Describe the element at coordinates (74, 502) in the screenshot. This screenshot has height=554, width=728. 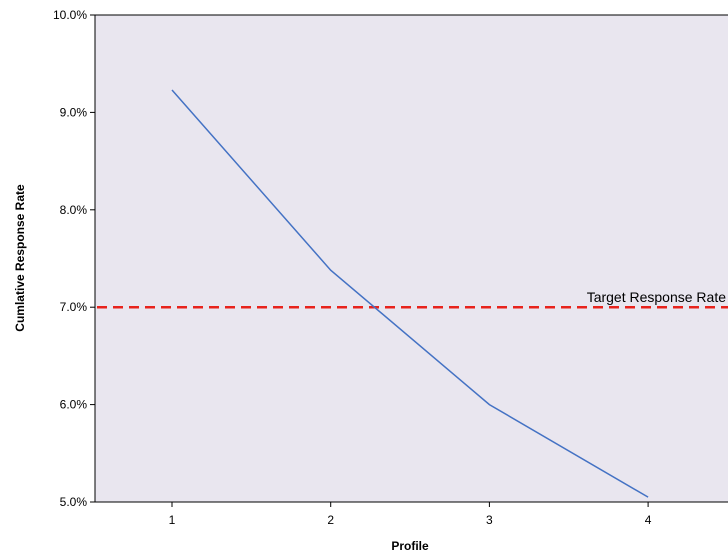
I see `y-tick-label: 5.0%` at that location.